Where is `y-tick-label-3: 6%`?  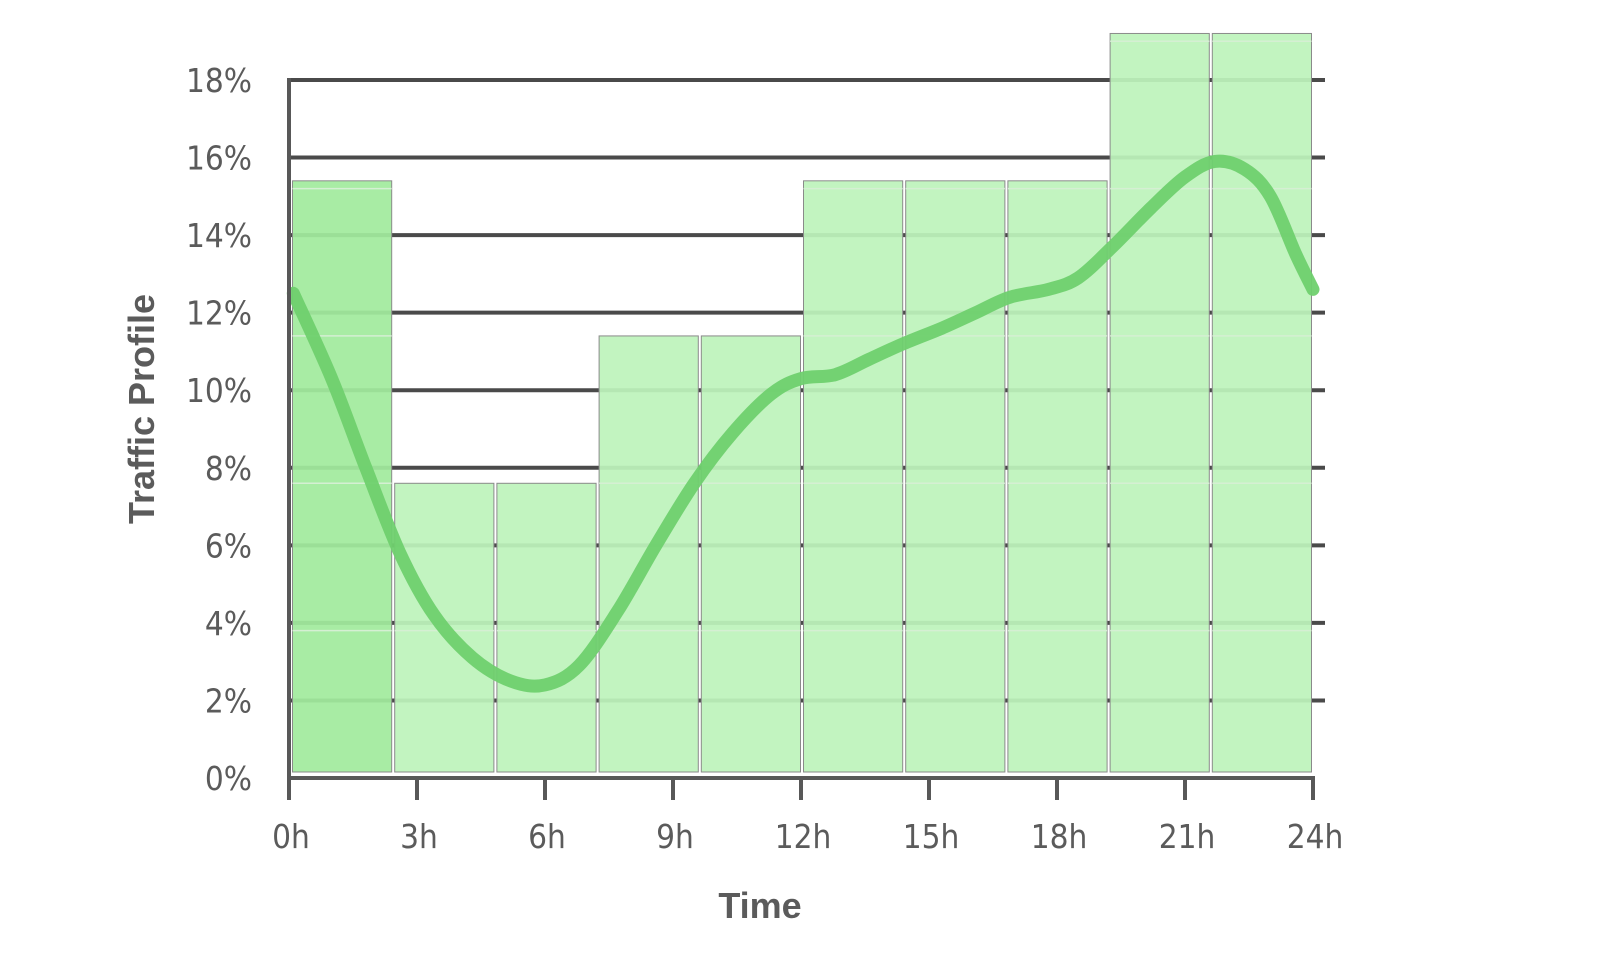
y-tick-label-3: 6% is located at coordinates (228, 545).